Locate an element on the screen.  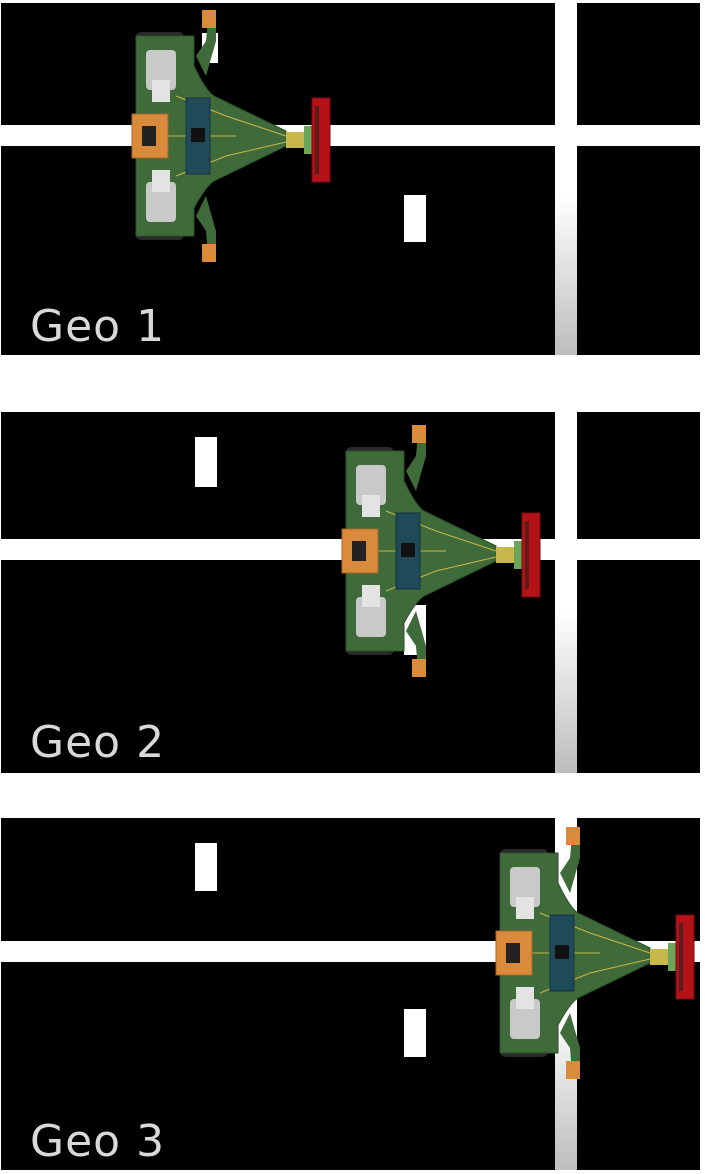
panel-label: Geo 2 is located at coordinates (98, 742).